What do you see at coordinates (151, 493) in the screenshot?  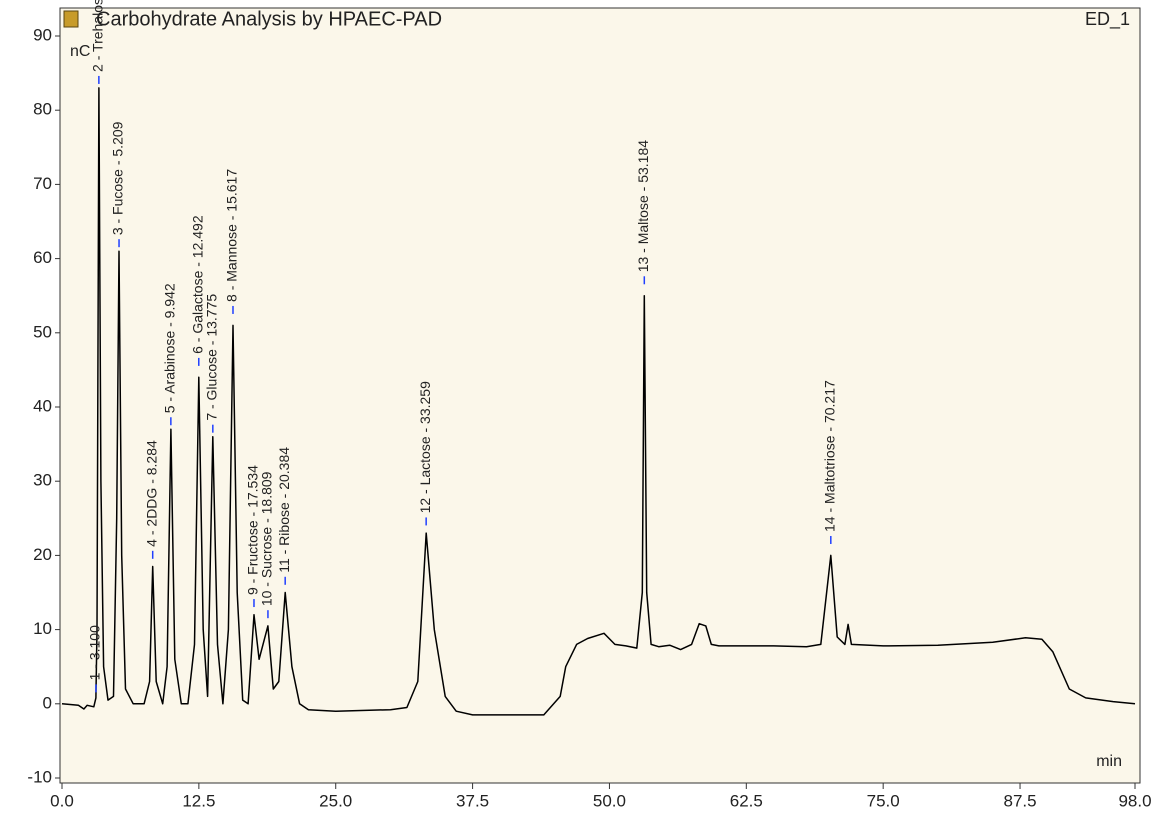 I see `peak-label: 4 - 2DDG - 8.284` at bounding box center [151, 493].